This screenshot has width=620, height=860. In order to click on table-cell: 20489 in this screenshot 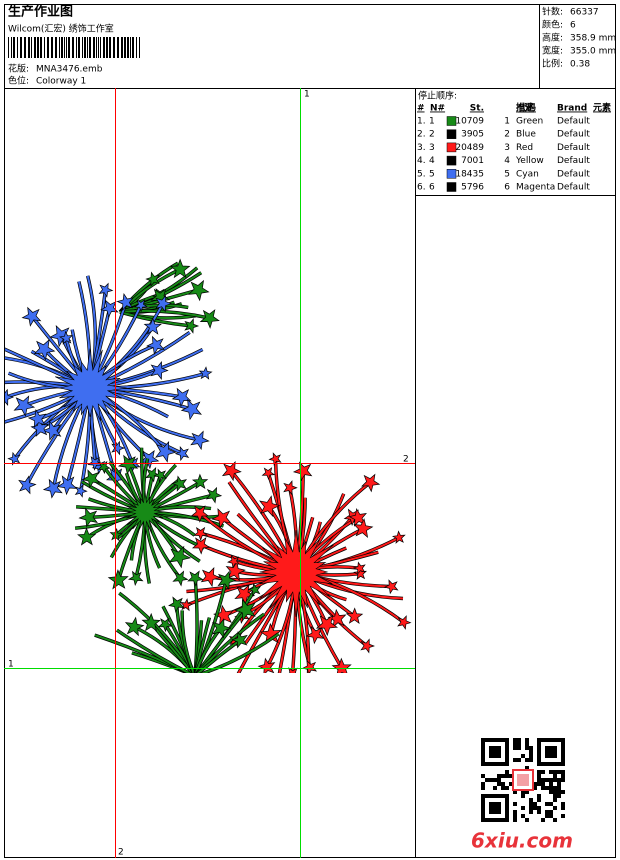, I will do `click(469, 148)`.